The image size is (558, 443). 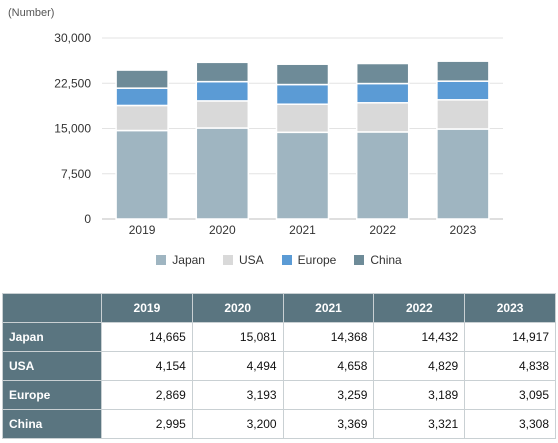 I want to click on table-row-europe: Europe 2,869 3,193 3,259 3,189 3,095, so click(x=279, y=395).